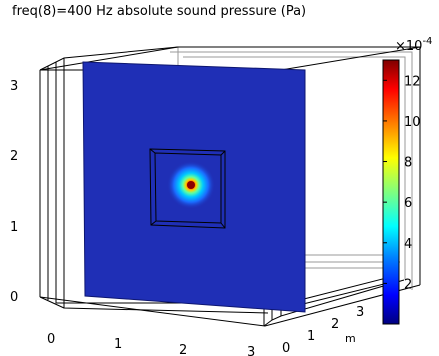 The width and height of the screenshot is (439, 356). What do you see at coordinates (408, 244) in the screenshot?
I see `colorbar-tick-4: 4` at bounding box center [408, 244].